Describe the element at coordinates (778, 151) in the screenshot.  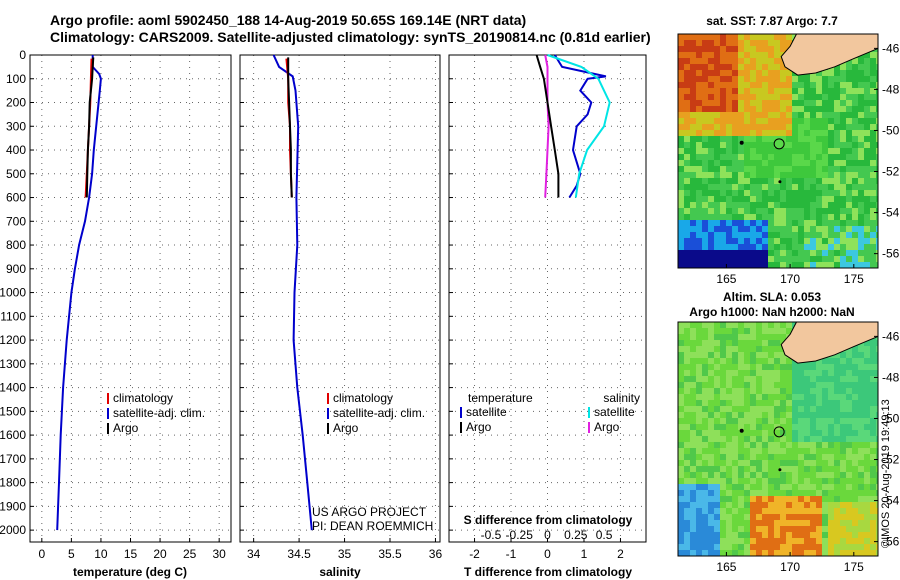
I see `sst-map-frame` at that location.